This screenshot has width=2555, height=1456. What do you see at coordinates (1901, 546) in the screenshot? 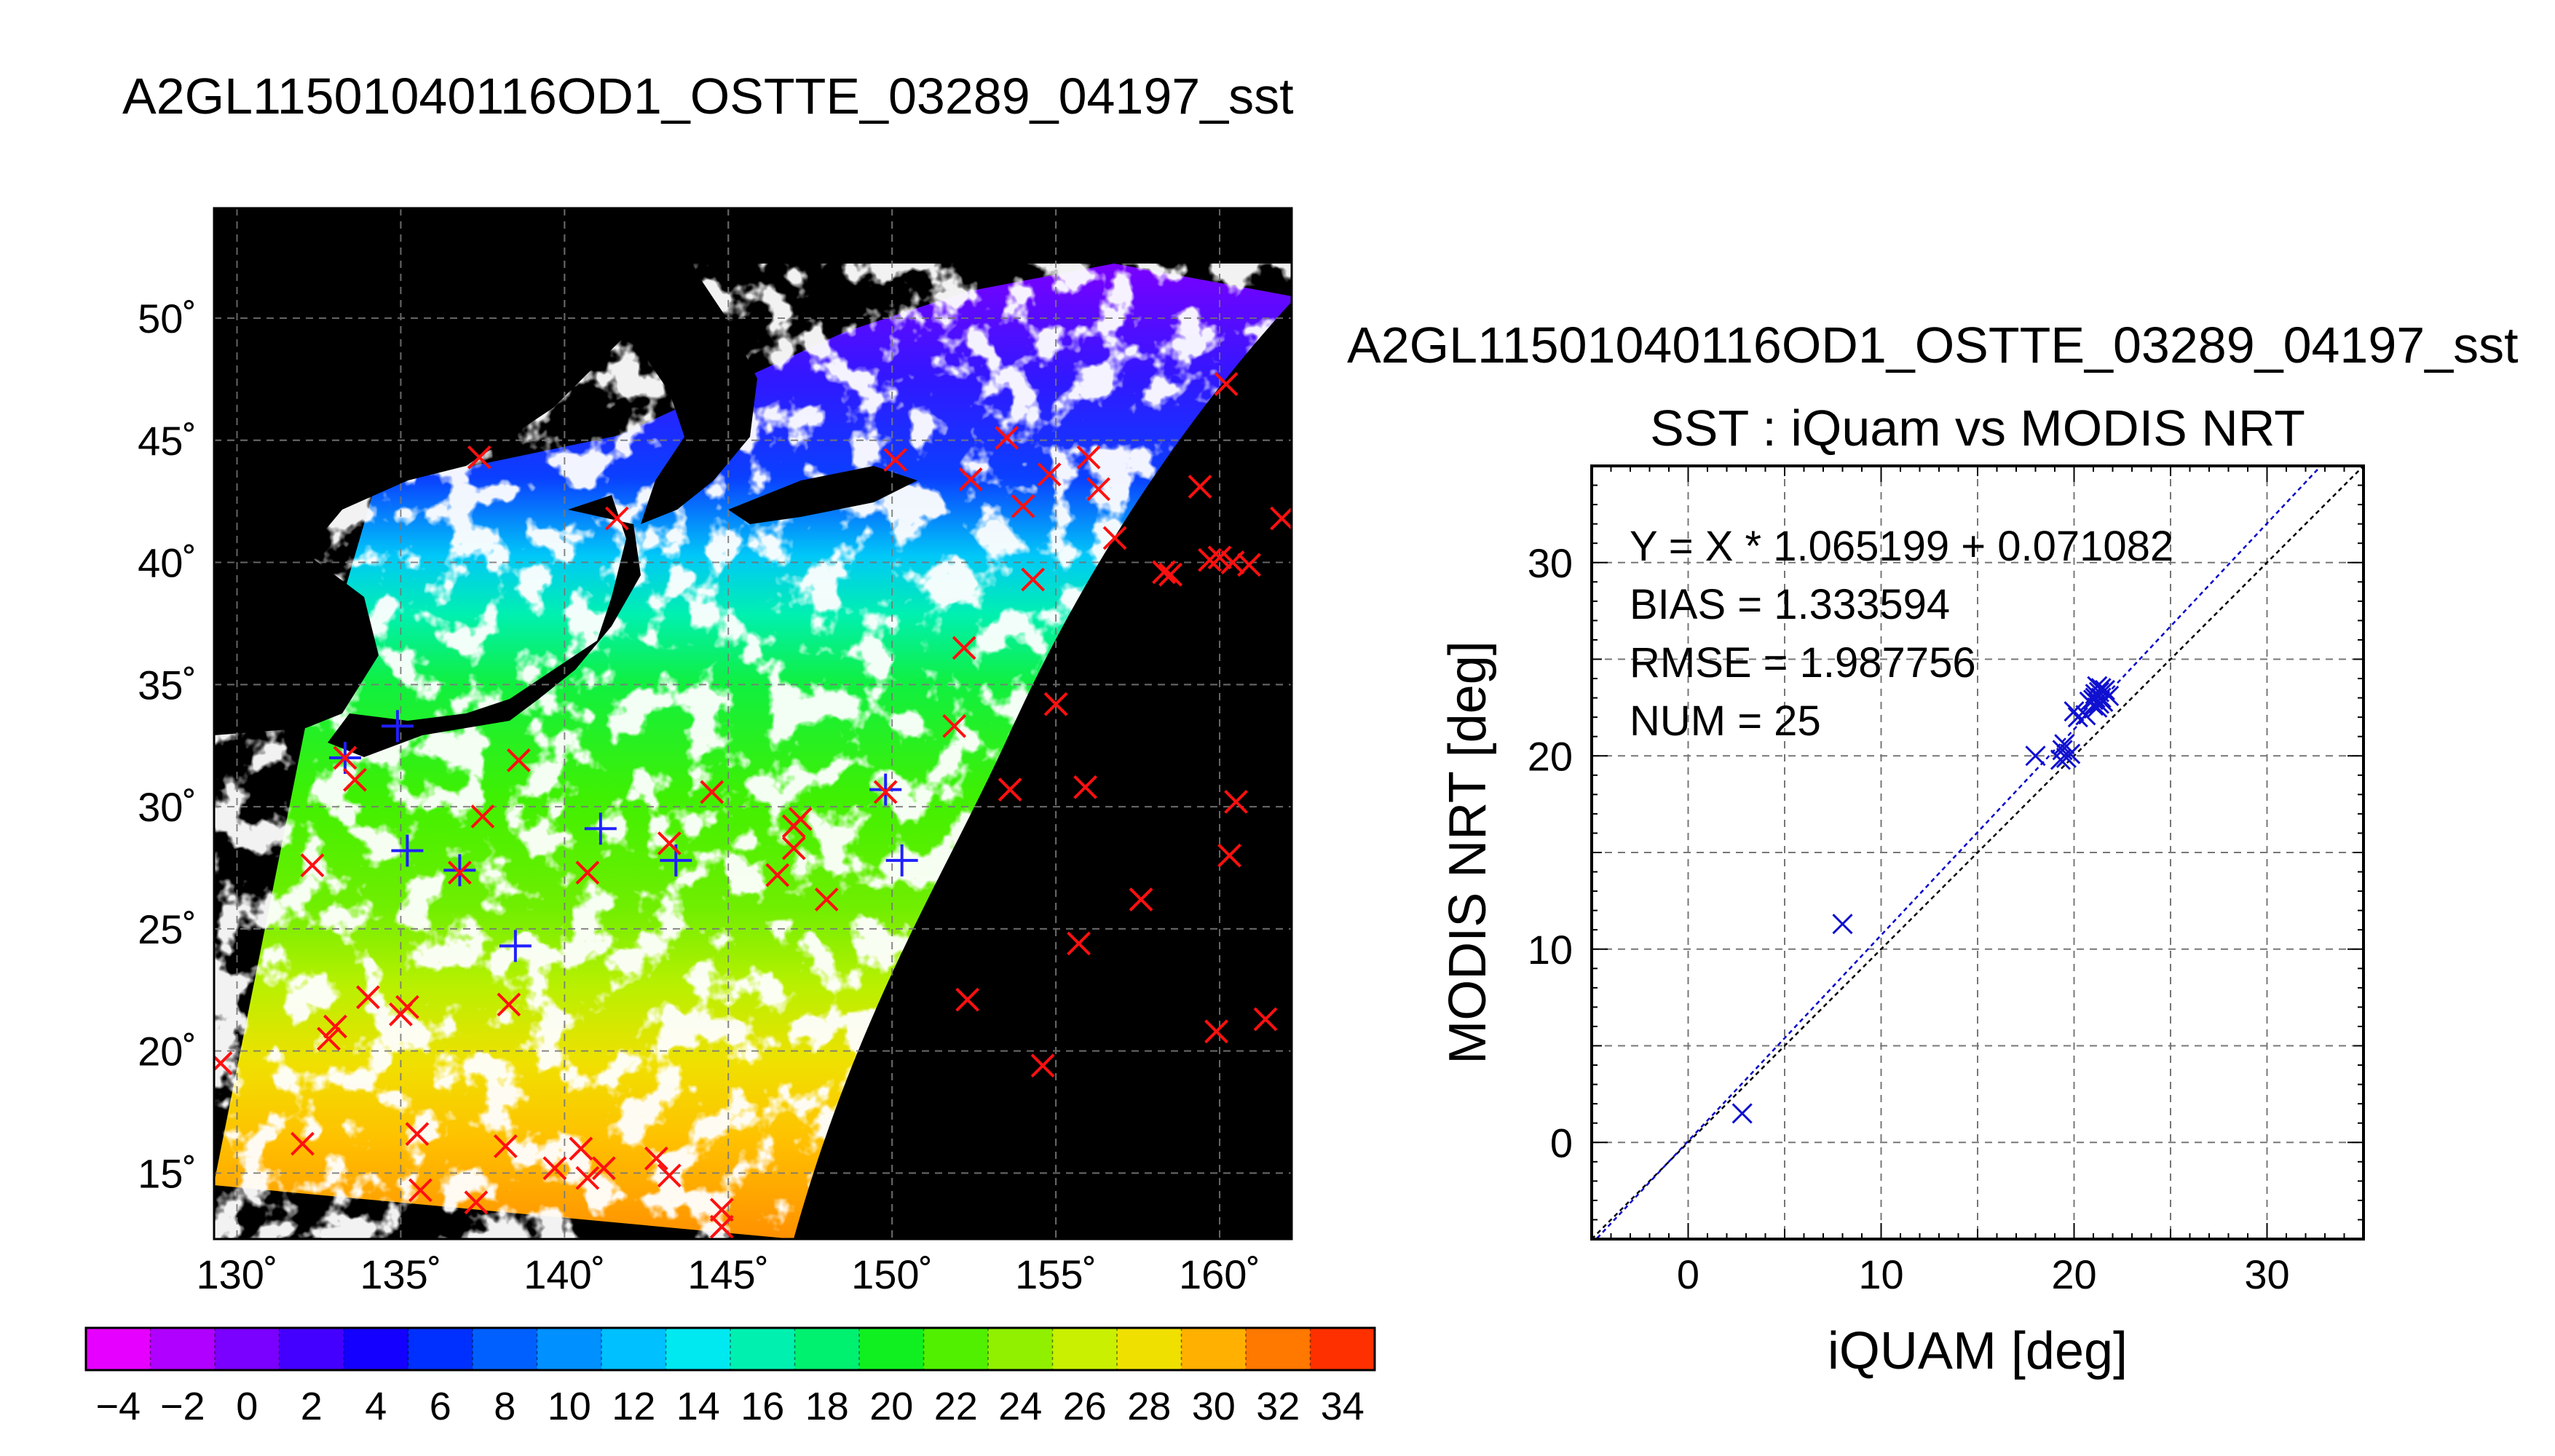
I see `stats-fit: Y = X * 1.065199 + 0.071082` at bounding box center [1901, 546].